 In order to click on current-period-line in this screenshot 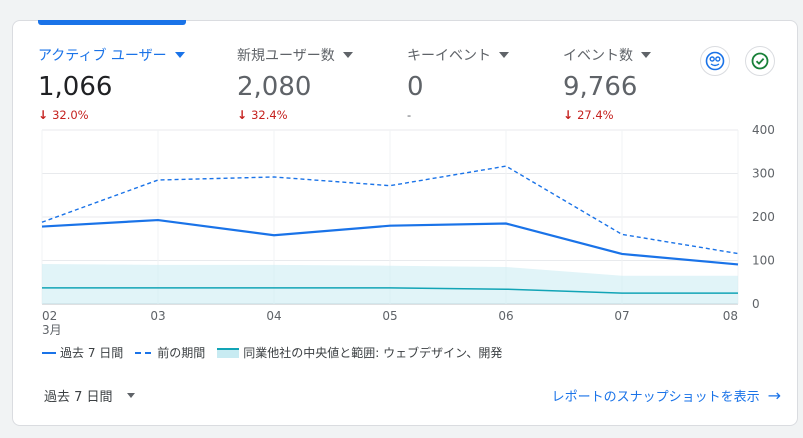, I will do `click(390, 242)`.